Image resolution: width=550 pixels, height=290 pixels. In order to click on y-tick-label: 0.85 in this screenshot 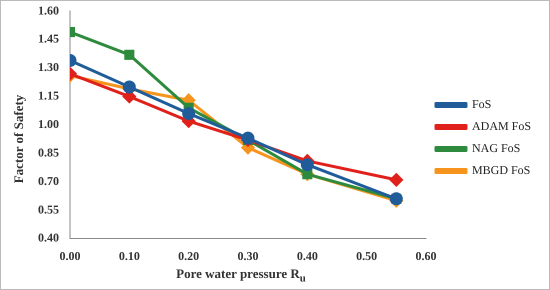, I will do `click(48, 152)`.